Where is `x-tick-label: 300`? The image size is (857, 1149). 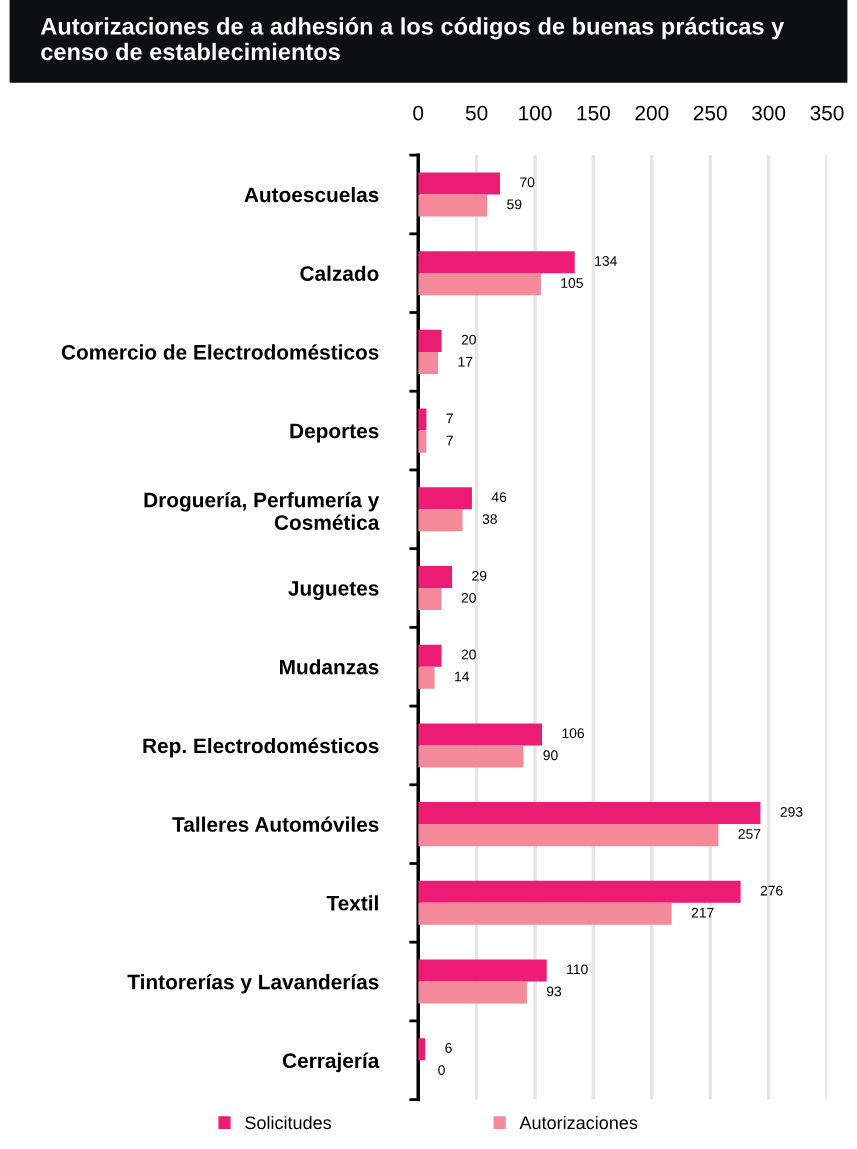
x-tick-label: 300 is located at coordinates (769, 113).